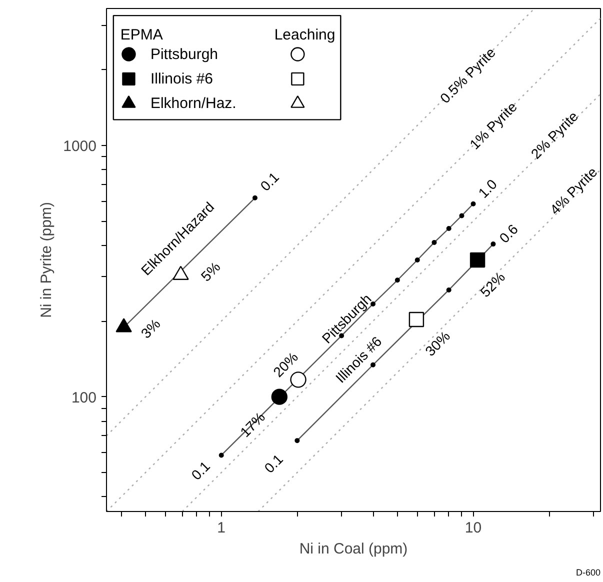 This screenshot has height=582, width=603. I want to click on y-axis-title: Ni in Pyrite (ppm), so click(47, 260).